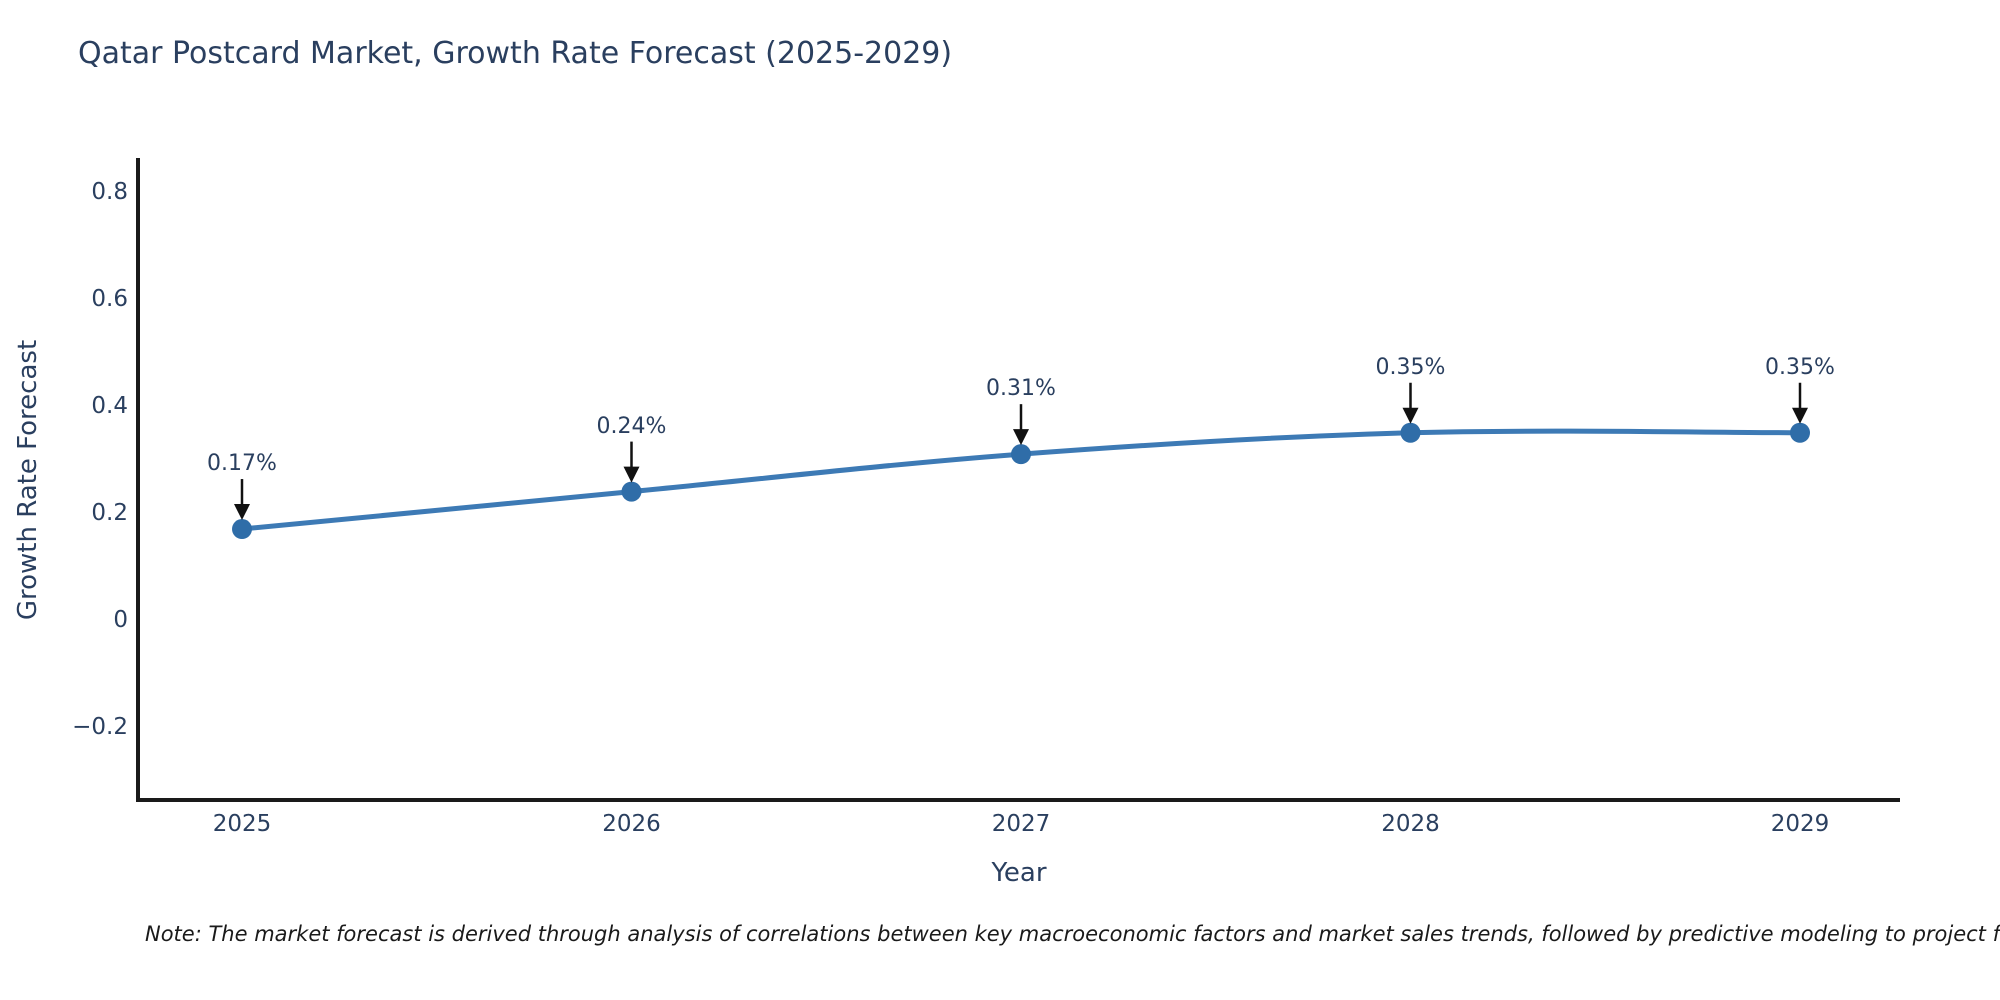 The image size is (2000, 1000). Describe the element at coordinates (631, 824) in the screenshot. I see `x-tick-label: 2026` at that location.